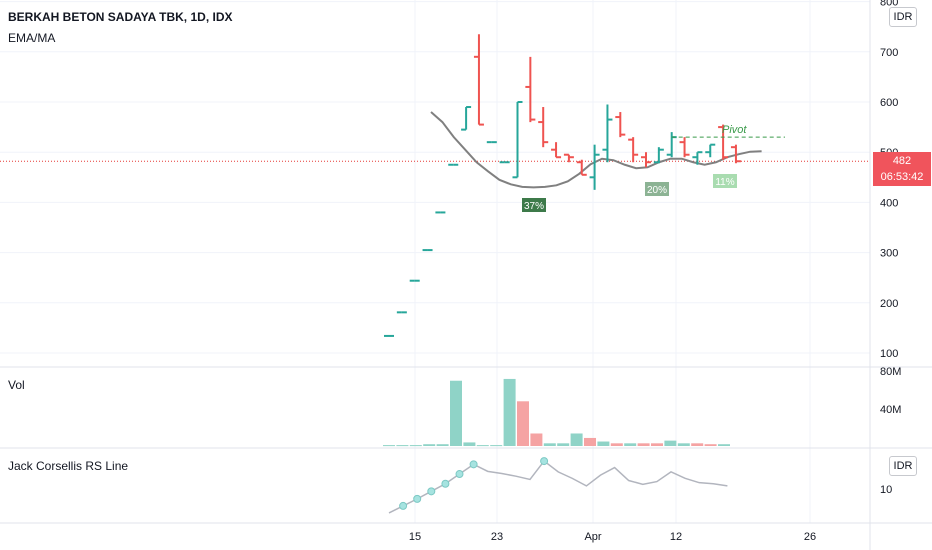 This screenshot has height=550, width=932. Describe the element at coordinates (889, 203) in the screenshot. I see `price-tick-label: 400` at that location.